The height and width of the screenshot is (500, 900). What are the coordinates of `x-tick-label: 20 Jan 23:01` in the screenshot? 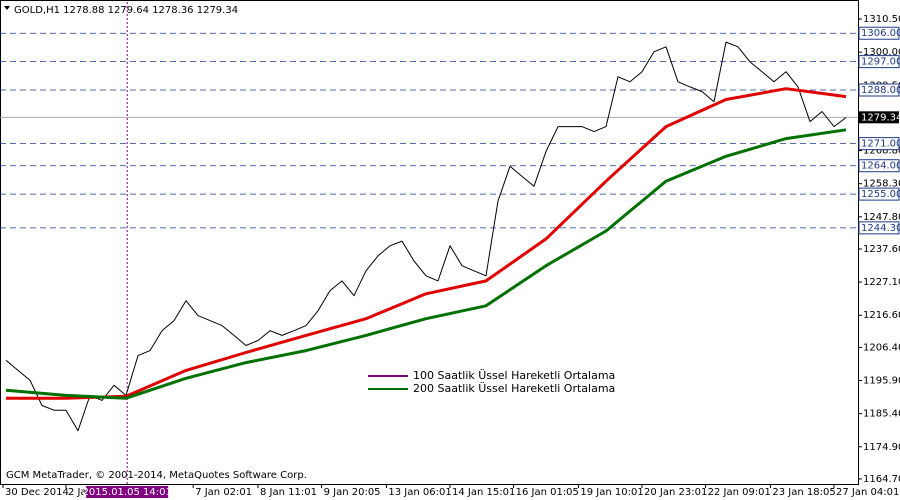 It's located at (675, 492).